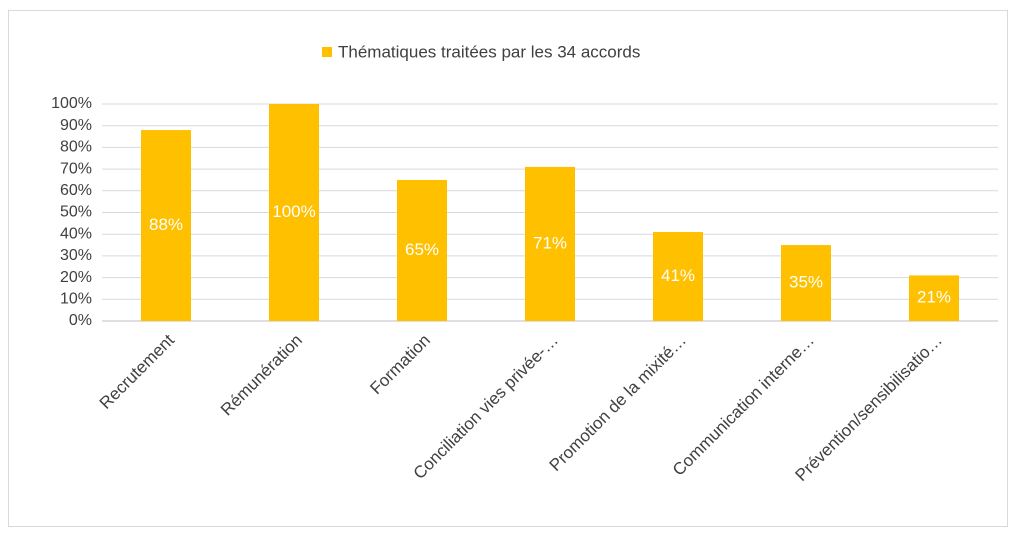 The image size is (1013, 542). Describe the element at coordinates (76, 299) in the screenshot. I see `y-tick-label: 10%` at that location.